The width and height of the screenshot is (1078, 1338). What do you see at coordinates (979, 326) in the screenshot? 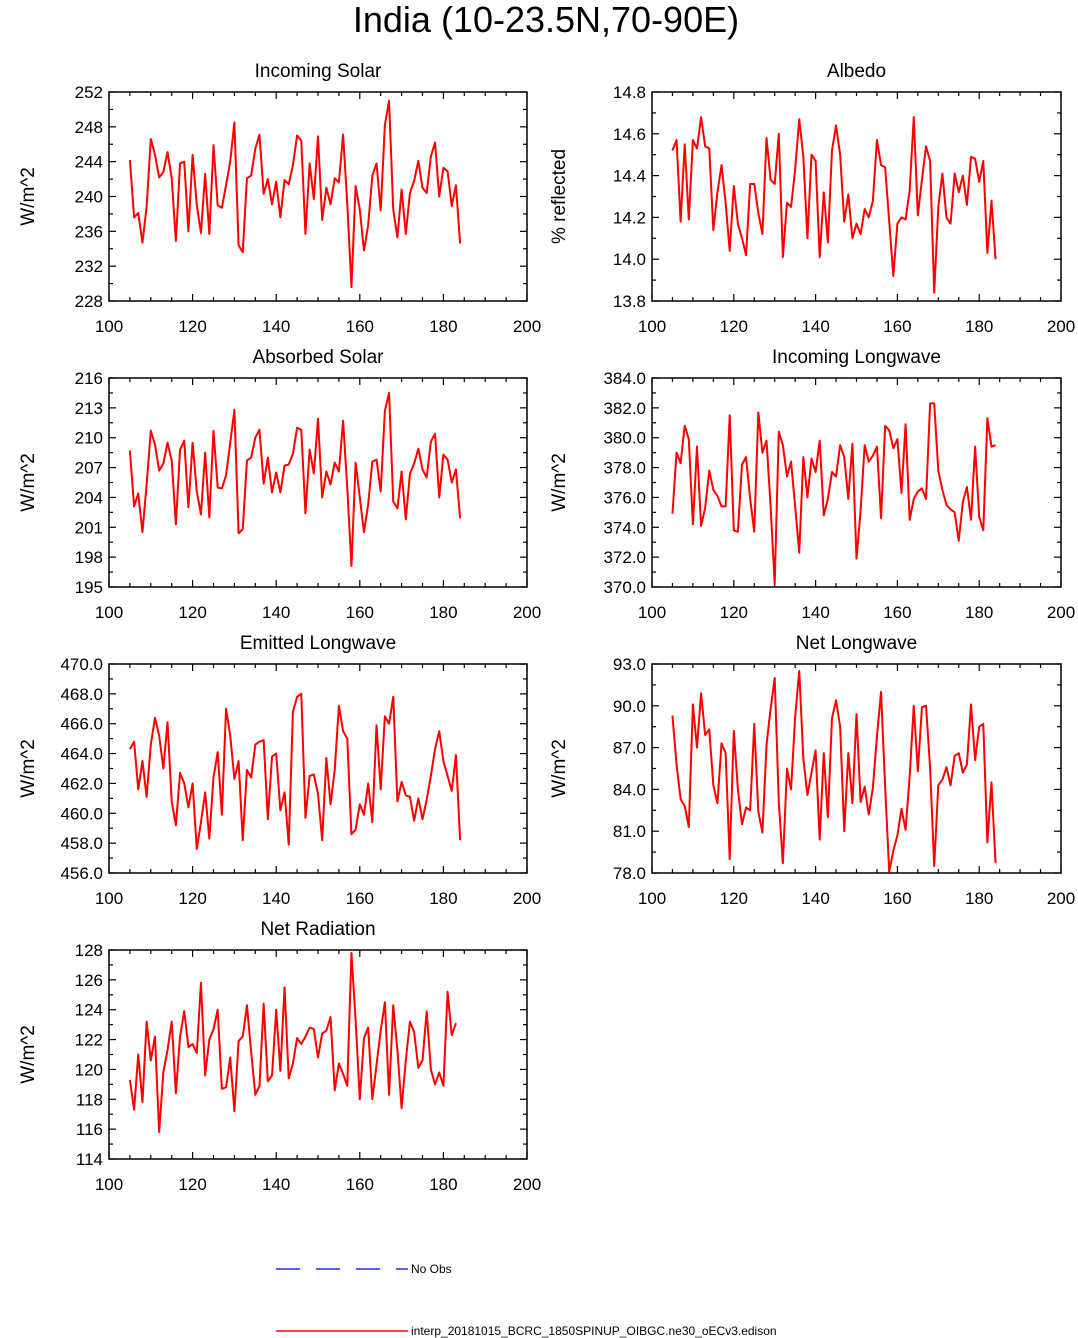
I see `x-tick-label-albedo: 180` at bounding box center [979, 326].